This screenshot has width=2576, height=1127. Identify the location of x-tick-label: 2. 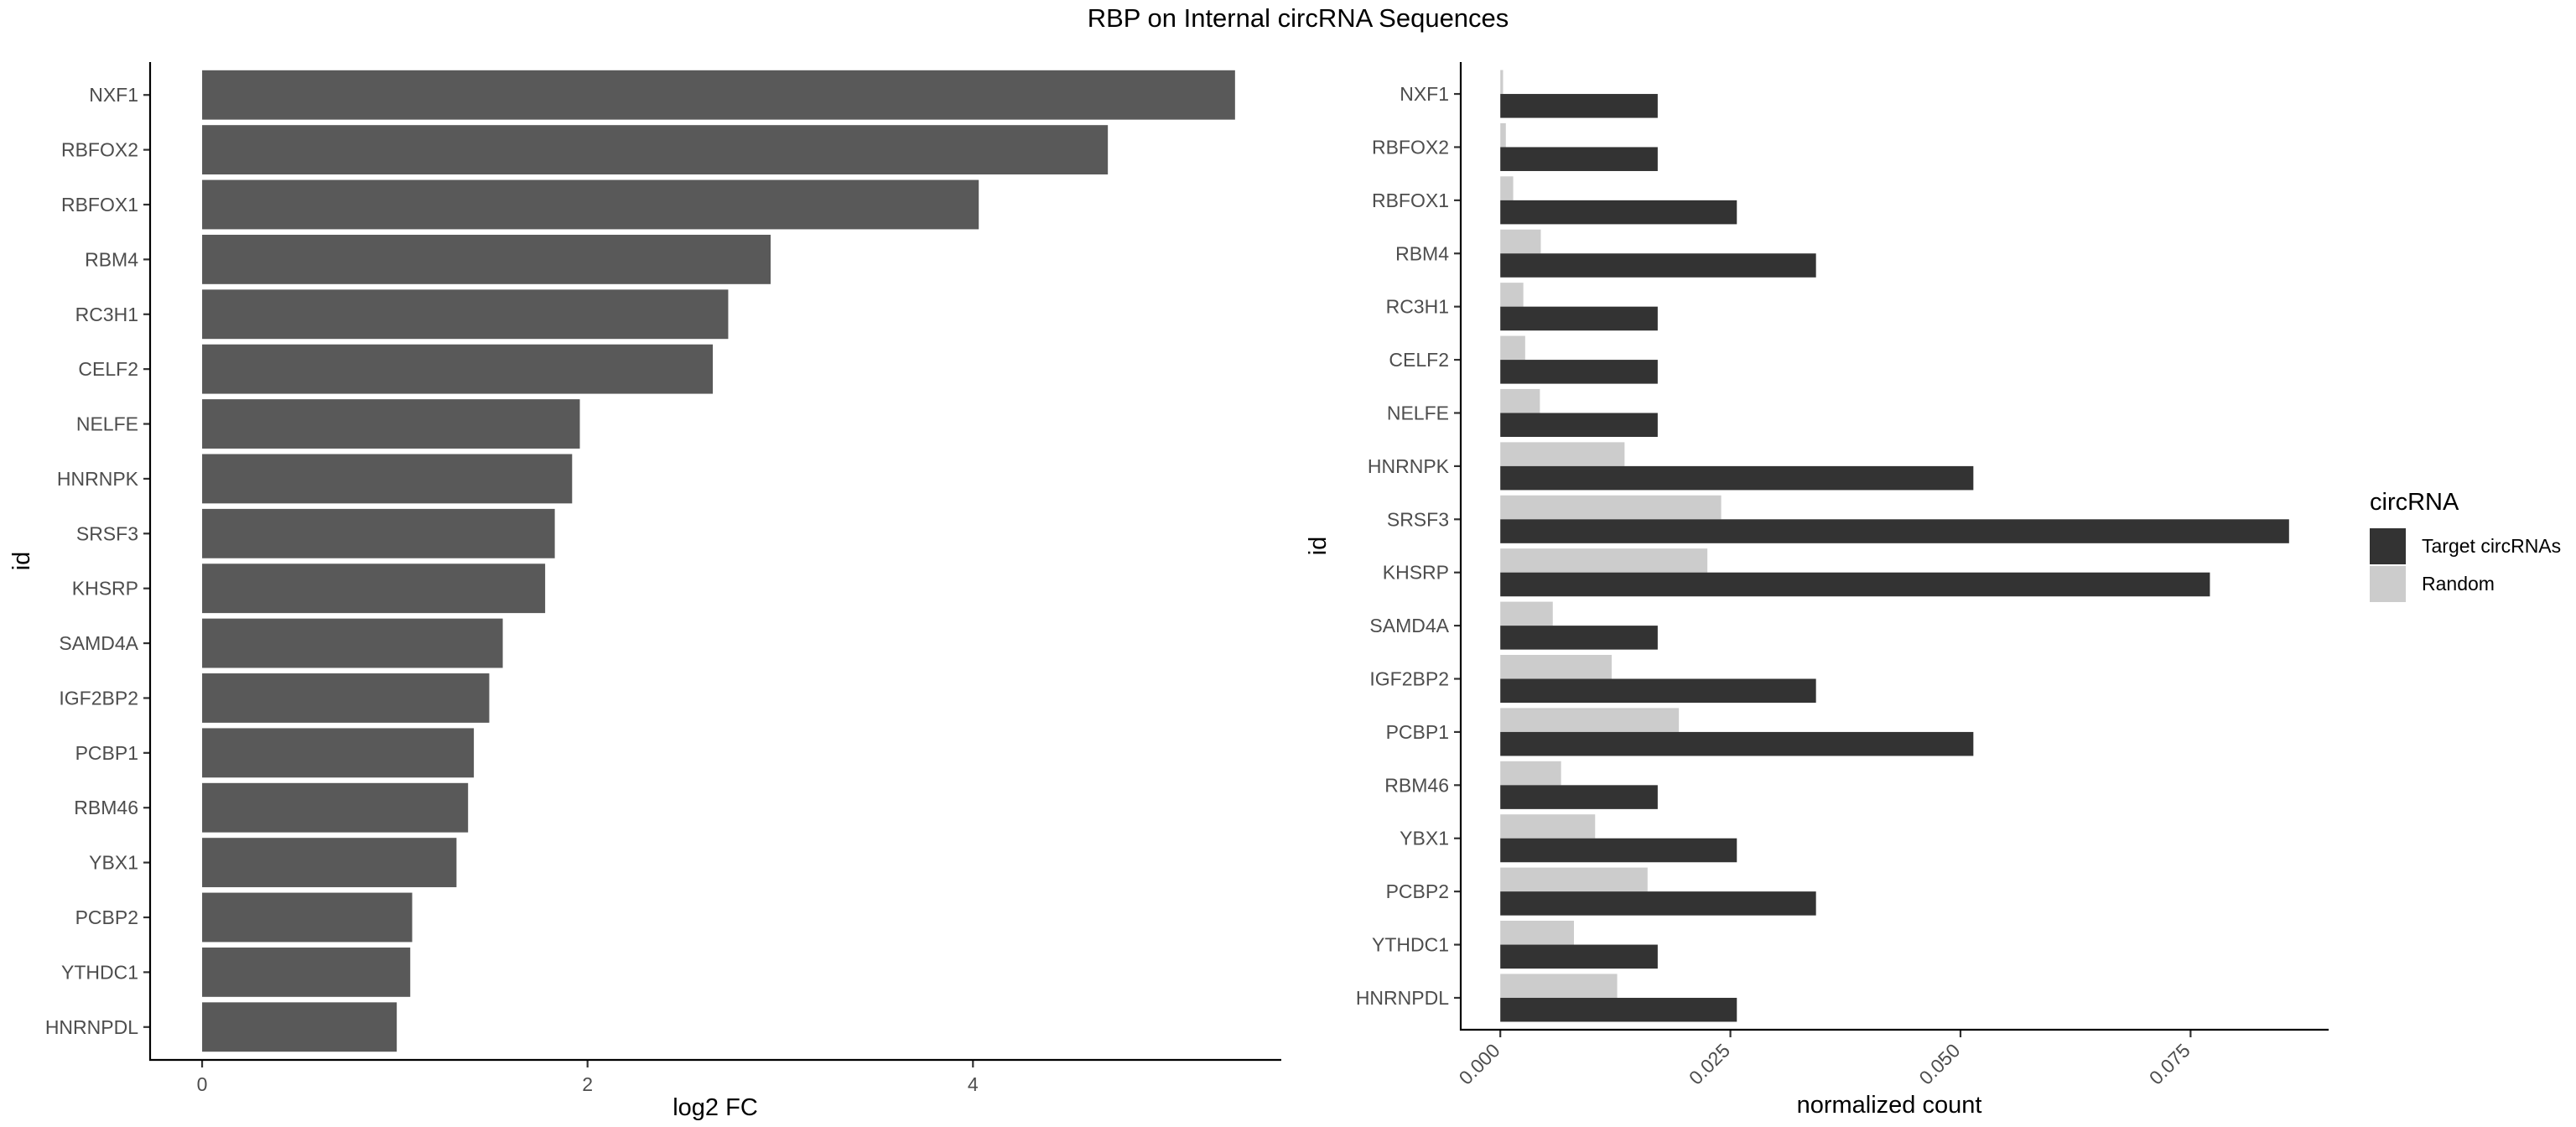
(587, 1084).